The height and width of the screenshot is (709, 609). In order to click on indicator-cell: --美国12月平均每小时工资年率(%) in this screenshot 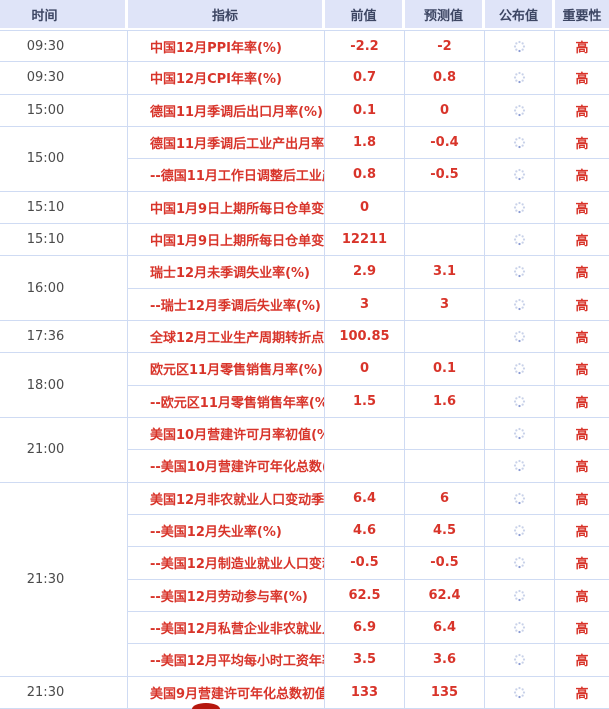, I will do `click(226, 660)`.